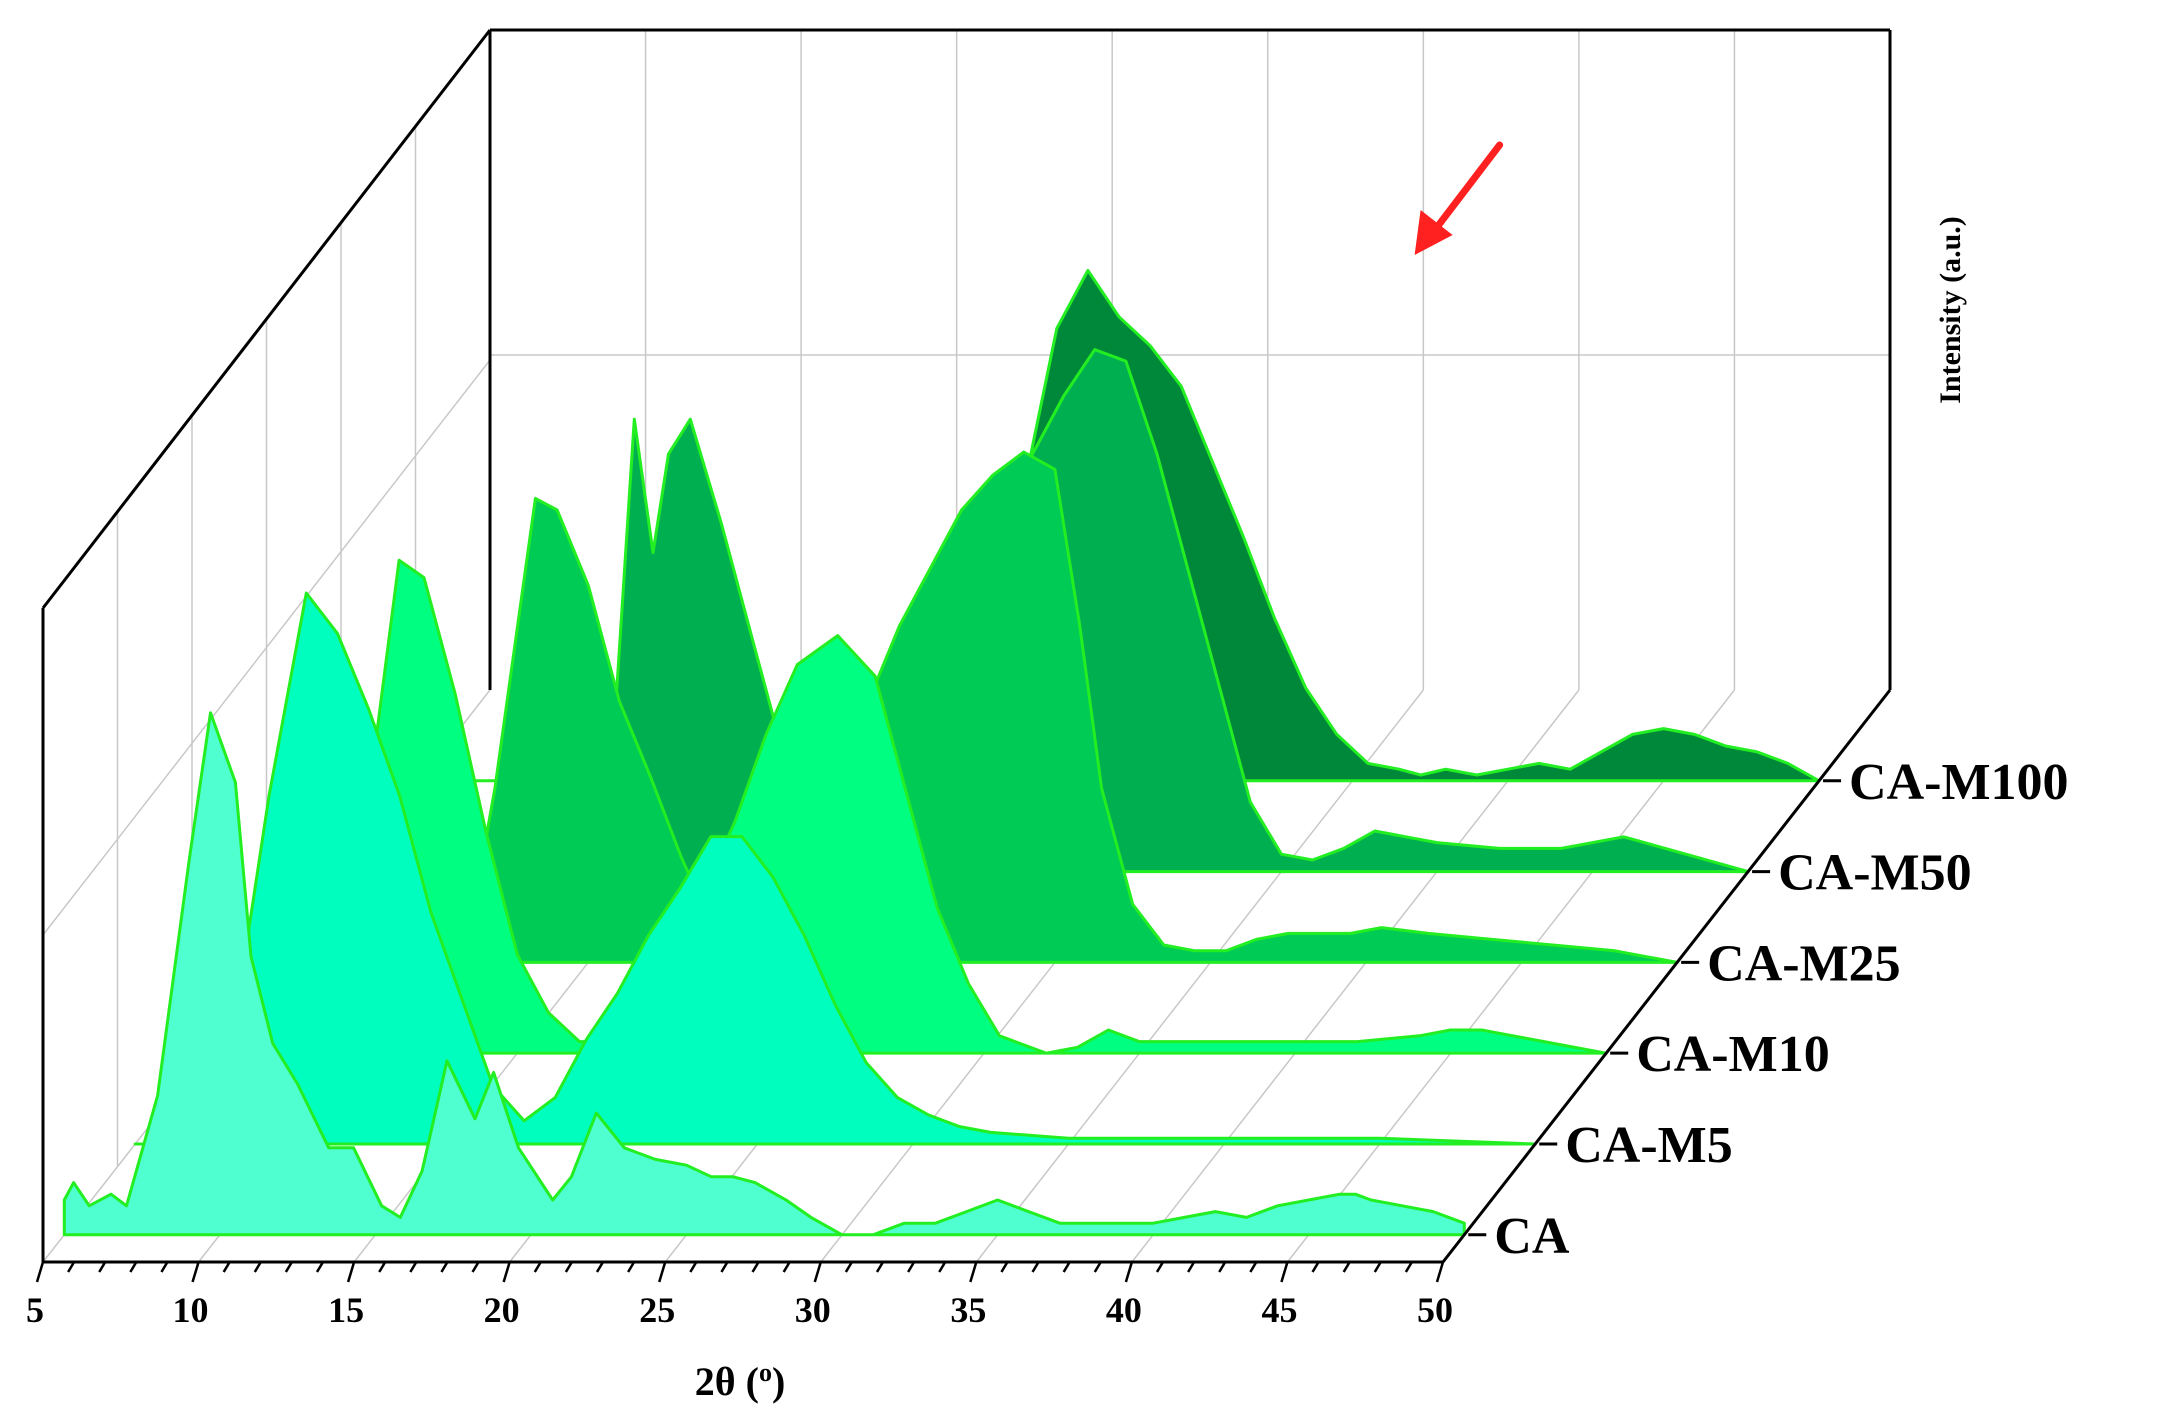 The width and height of the screenshot is (2161, 1413). I want to click on series-labels: CA-M100 CA-M50 CA-M25 CA-M10 CA-M5 CA, so click(1768, 1009).